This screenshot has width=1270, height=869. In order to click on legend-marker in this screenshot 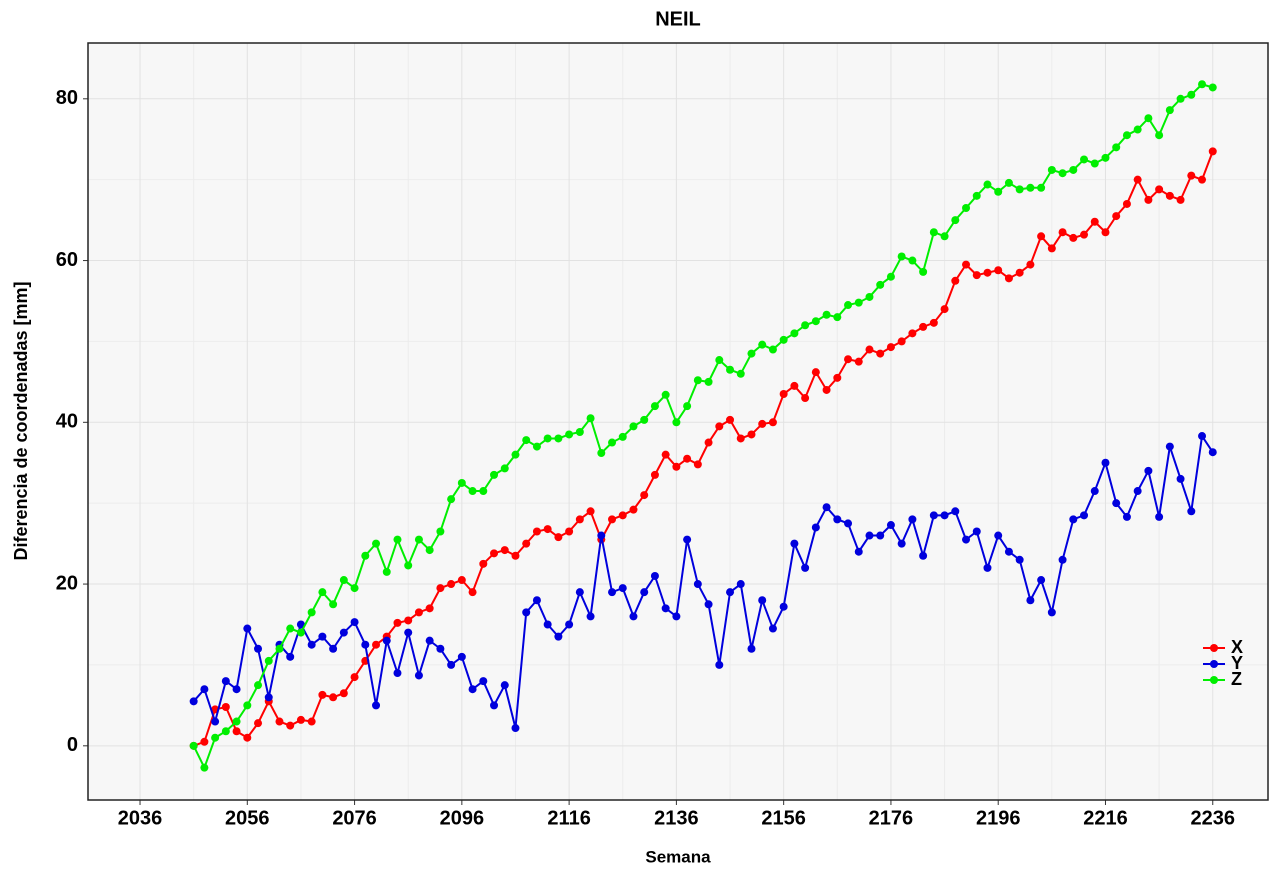, I will do `click(1214, 648)`.